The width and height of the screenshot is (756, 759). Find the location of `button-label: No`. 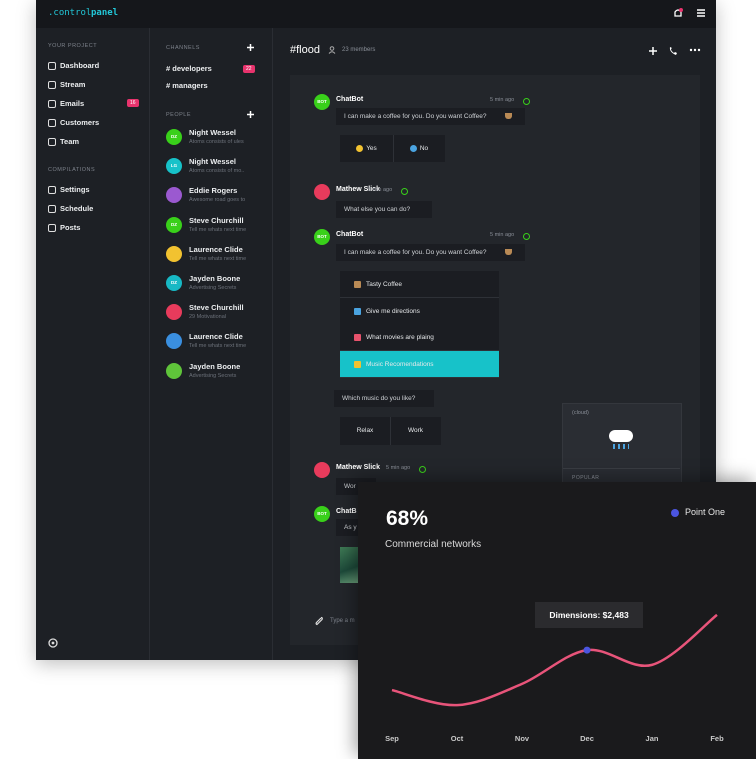

button-label: No is located at coordinates (424, 148).